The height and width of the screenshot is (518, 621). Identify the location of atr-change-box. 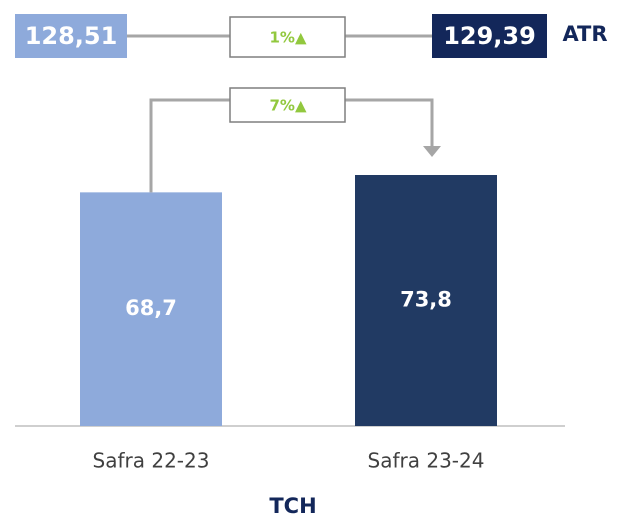
(287, 37).